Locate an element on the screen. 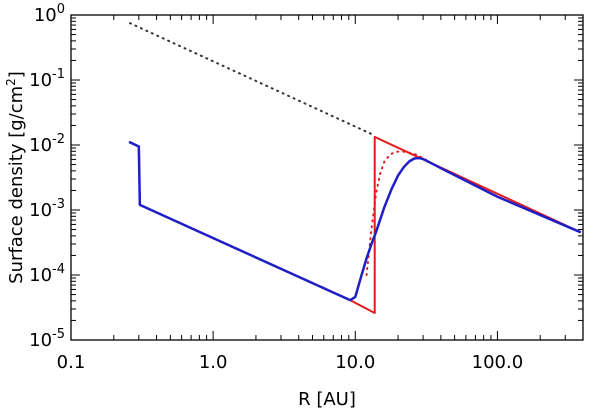 This screenshot has width=600, height=413. y-tick-label: 10⁻² is located at coordinates (47, 144).